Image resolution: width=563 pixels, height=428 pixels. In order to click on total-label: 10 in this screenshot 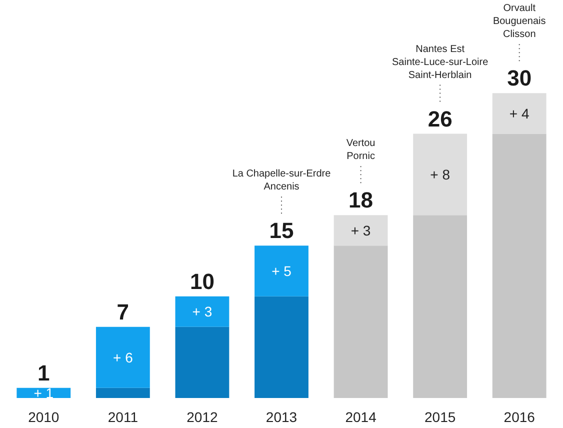, I will do `click(202, 281)`.